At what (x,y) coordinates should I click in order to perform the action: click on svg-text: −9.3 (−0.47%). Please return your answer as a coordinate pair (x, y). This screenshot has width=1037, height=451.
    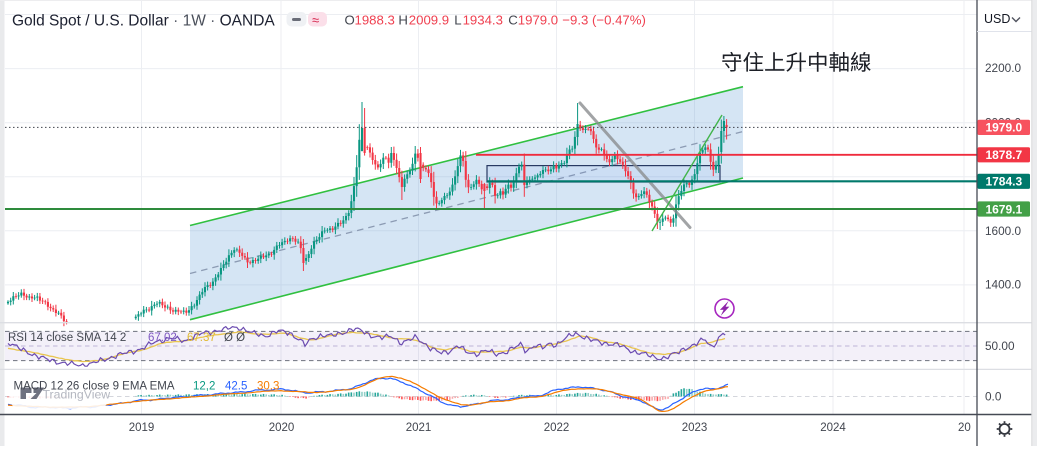
    Looking at the image, I should click on (604, 20).